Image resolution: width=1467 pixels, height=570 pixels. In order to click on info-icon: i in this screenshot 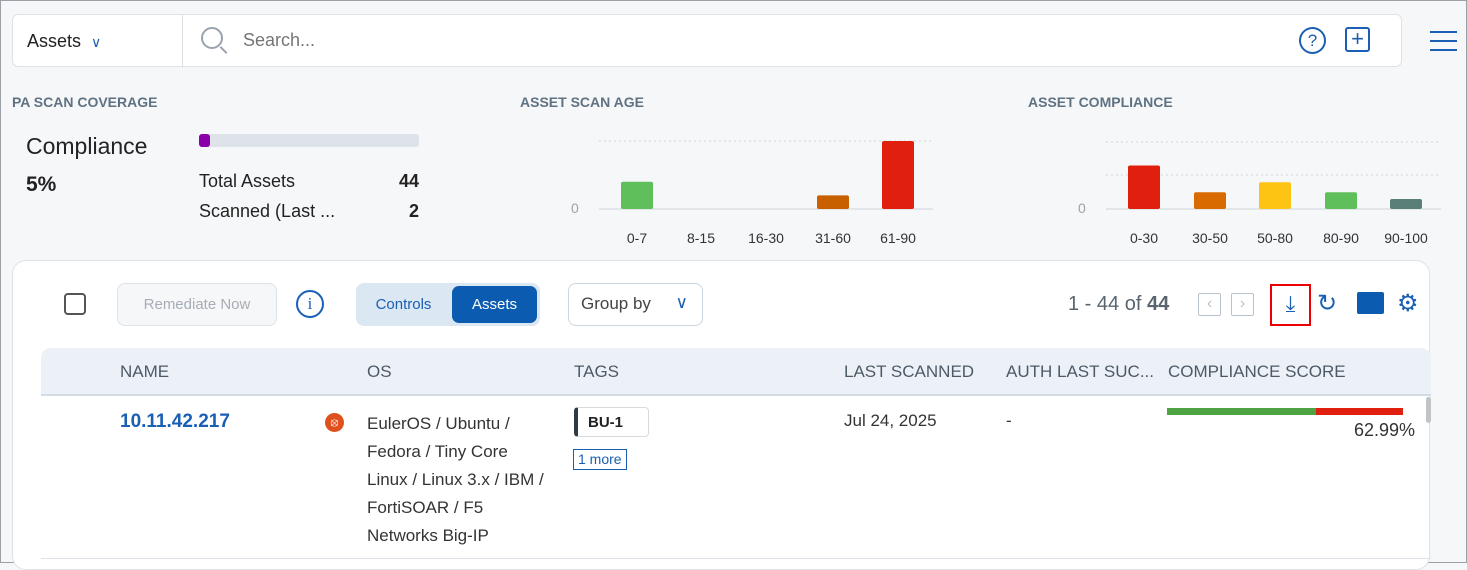, I will do `click(310, 304)`.